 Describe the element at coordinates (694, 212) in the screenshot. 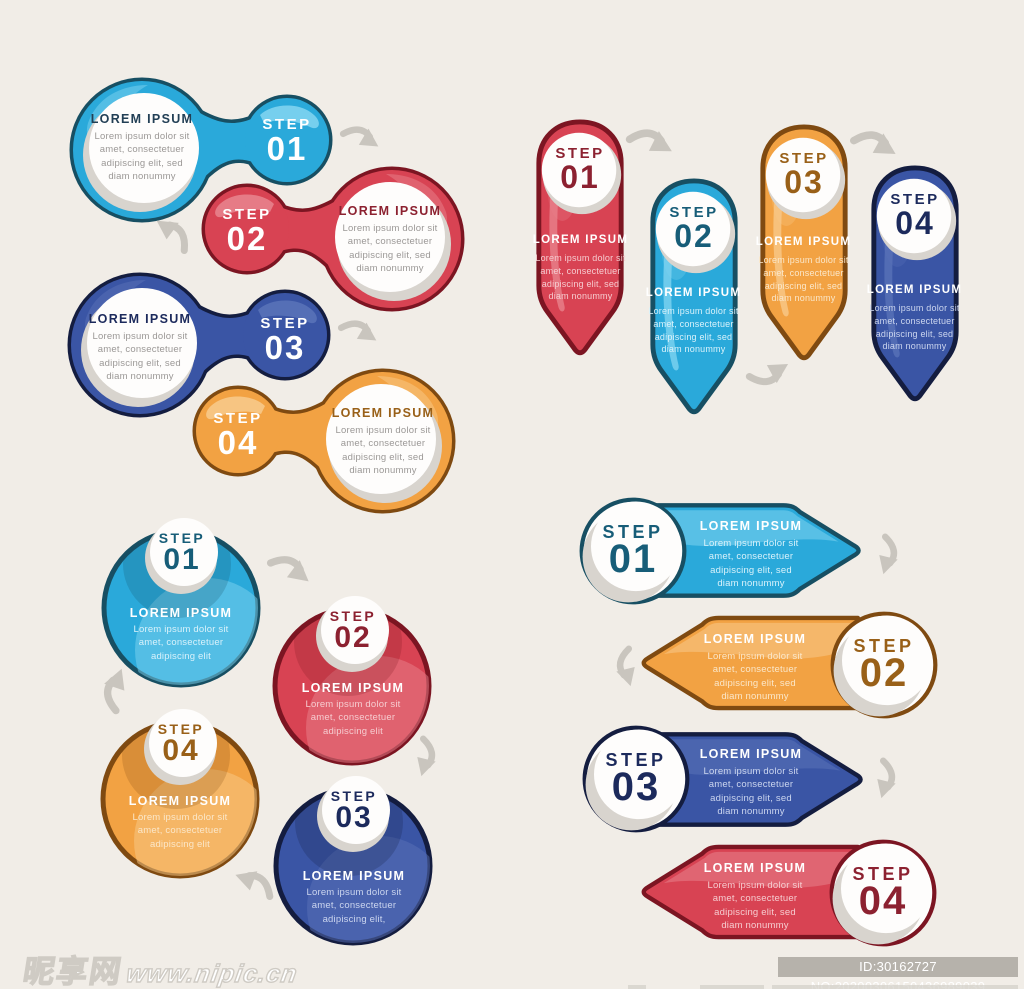

I see `pin-step-02-label: STEP` at that location.